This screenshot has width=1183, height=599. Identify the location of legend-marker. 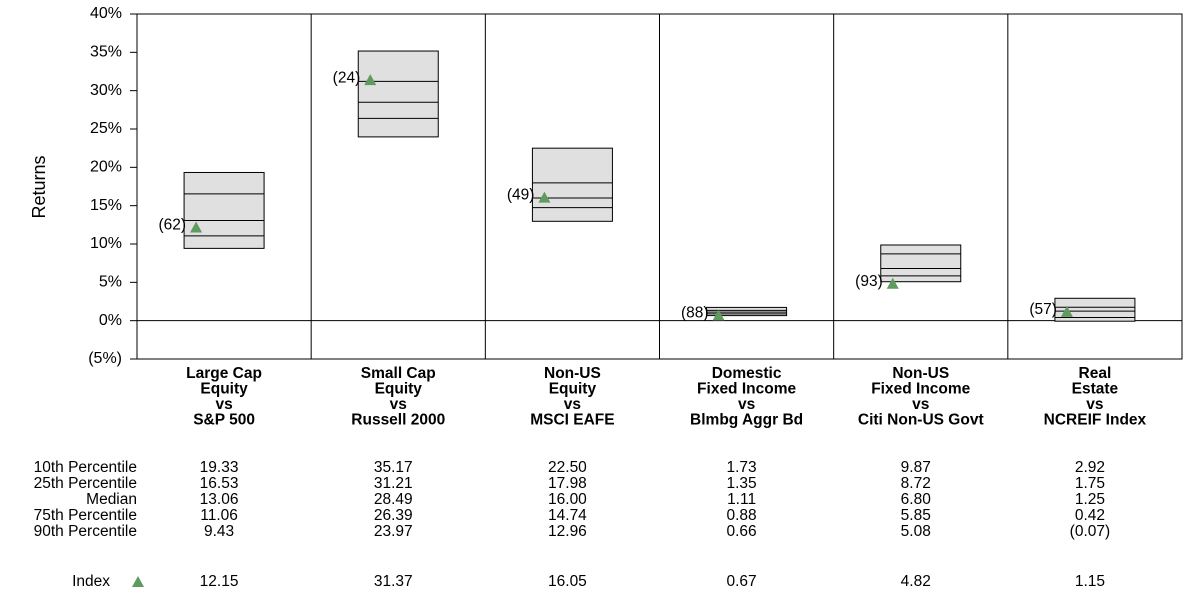
(138, 581).